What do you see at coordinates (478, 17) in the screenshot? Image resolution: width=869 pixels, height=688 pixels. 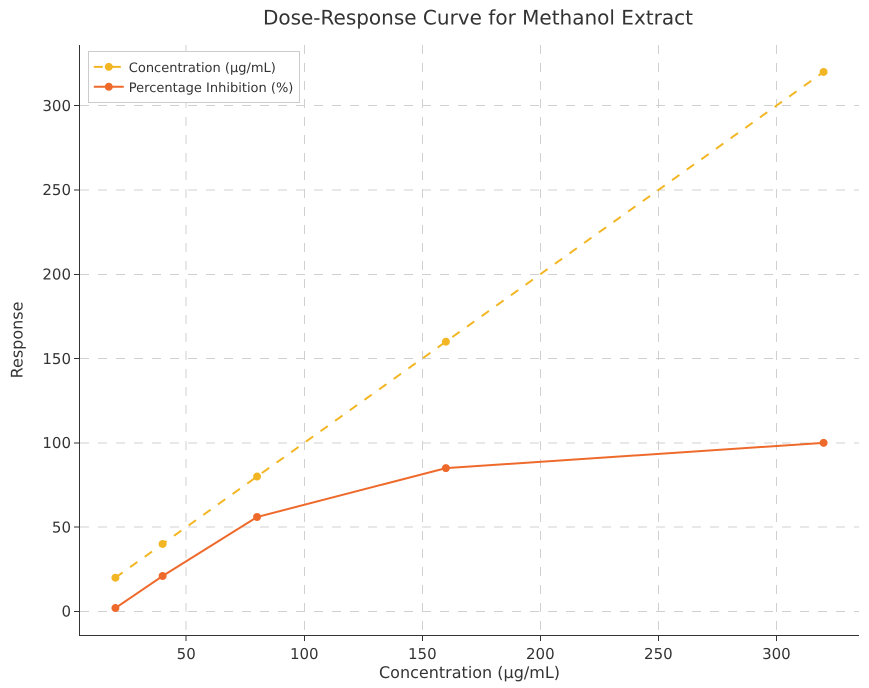 I see `chart-title: Dose-Response Curve for Methanol Extract` at bounding box center [478, 17].